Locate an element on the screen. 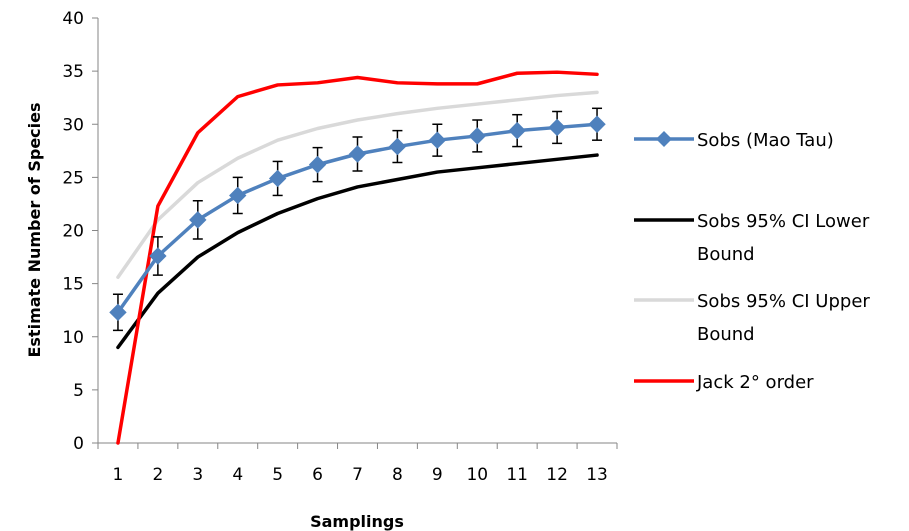 This screenshot has width=909, height=531. y-tick-label: 0 is located at coordinates (78, 444).